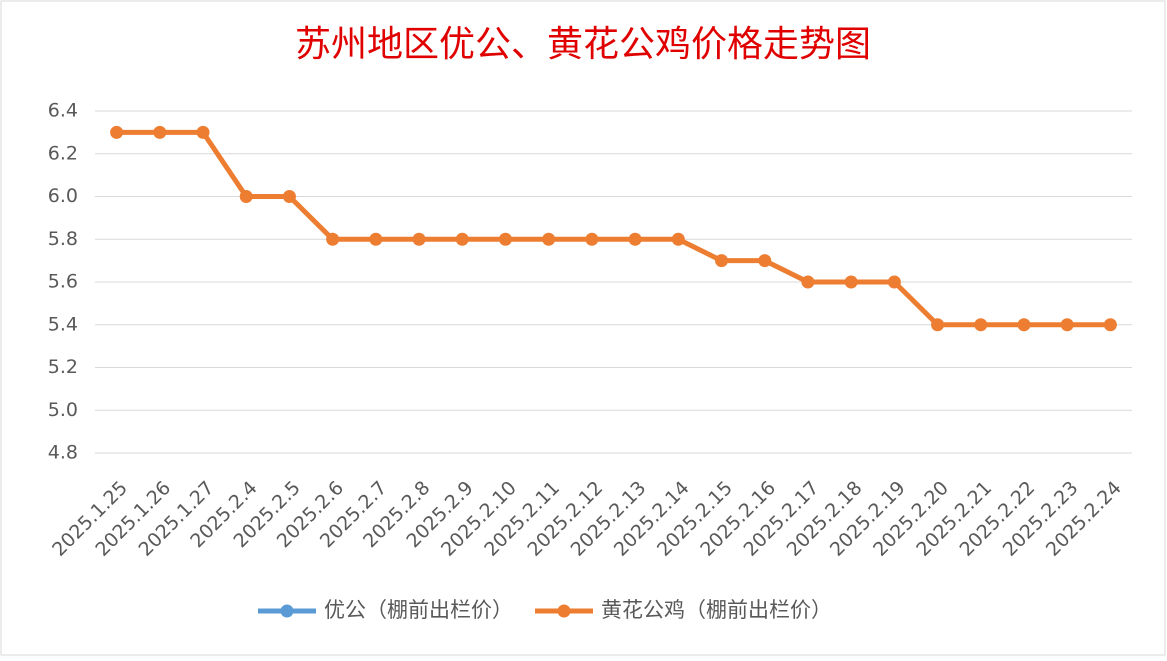  Describe the element at coordinates (63, 153) in the screenshot. I see `y-tick-label: 6.2` at that location.